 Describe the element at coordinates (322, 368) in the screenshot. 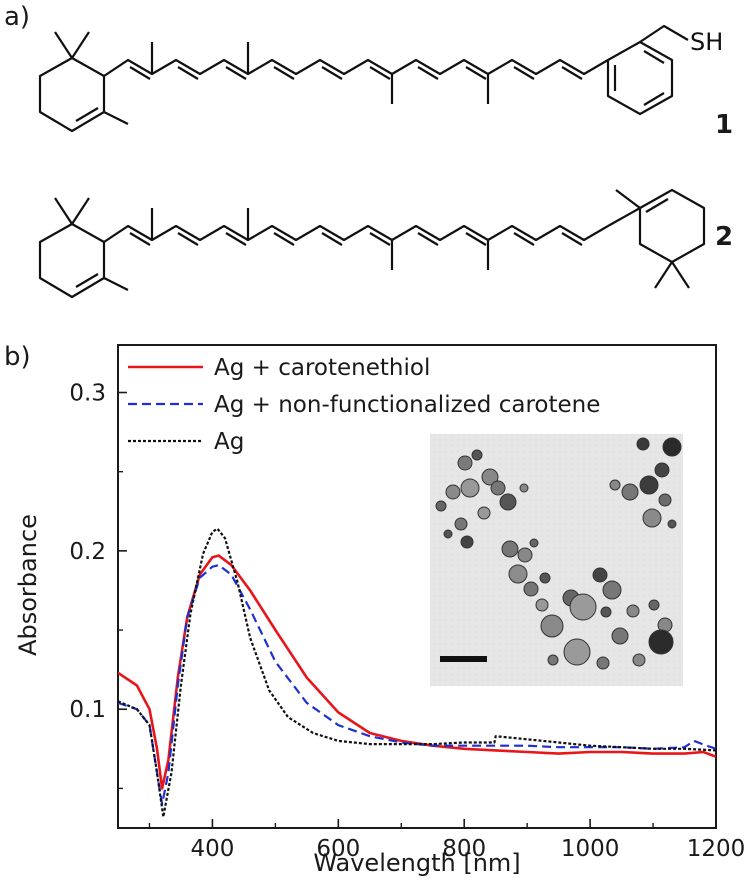

I see `legend-label: Ag + carotenethiol` at that location.